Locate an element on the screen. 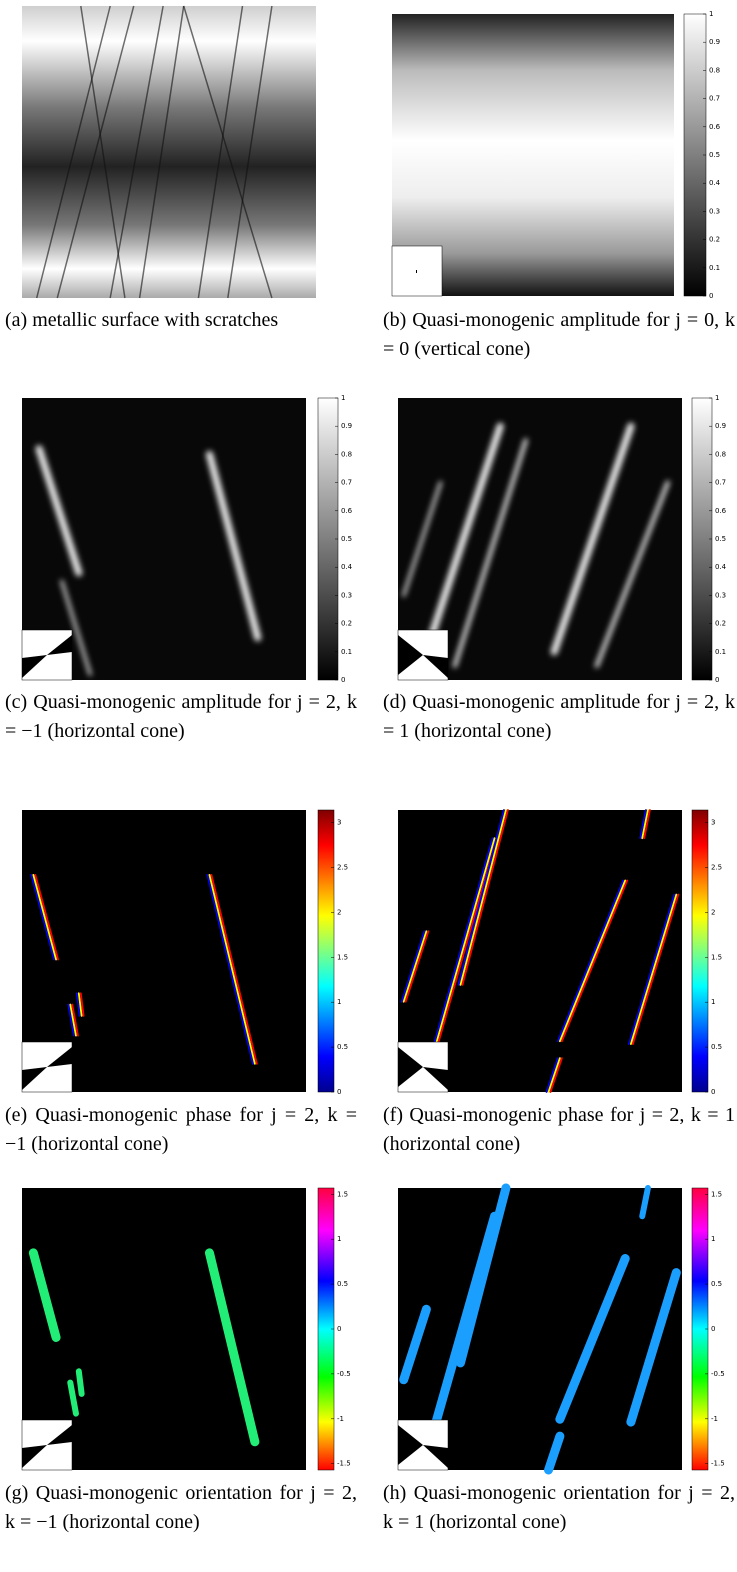 The height and width of the screenshot is (1572, 737). colorbar-tick-label: -1 is located at coordinates (714, 1419).